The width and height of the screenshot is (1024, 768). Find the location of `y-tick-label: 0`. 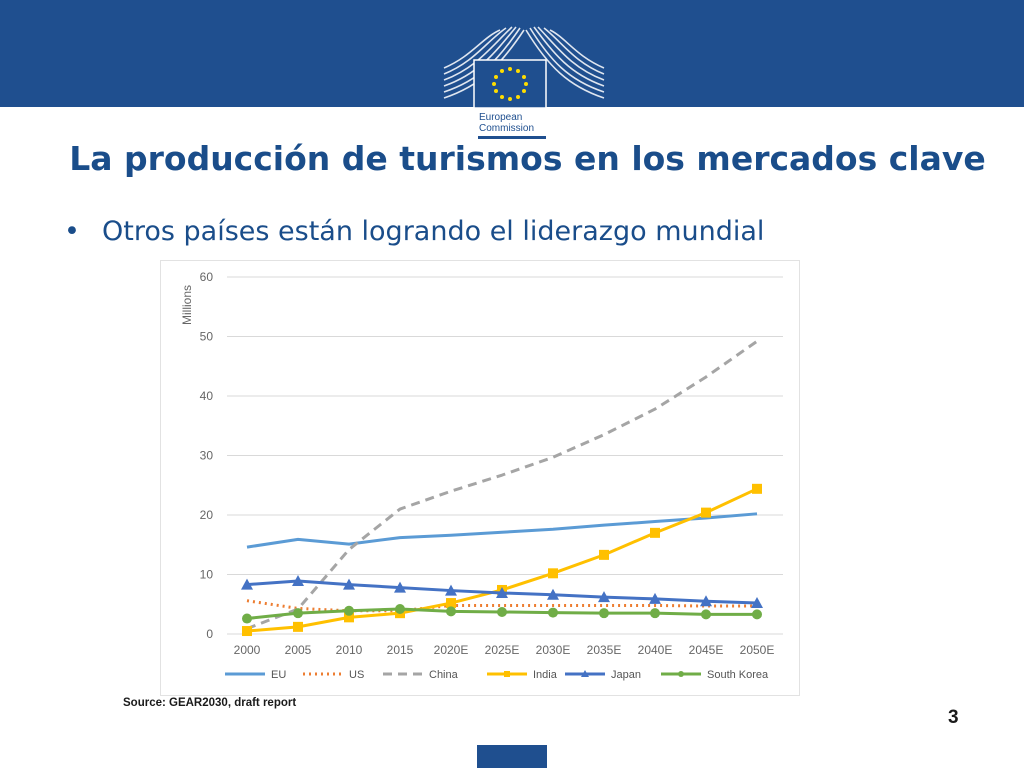

y-tick-label: 0 is located at coordinates (209, 634).